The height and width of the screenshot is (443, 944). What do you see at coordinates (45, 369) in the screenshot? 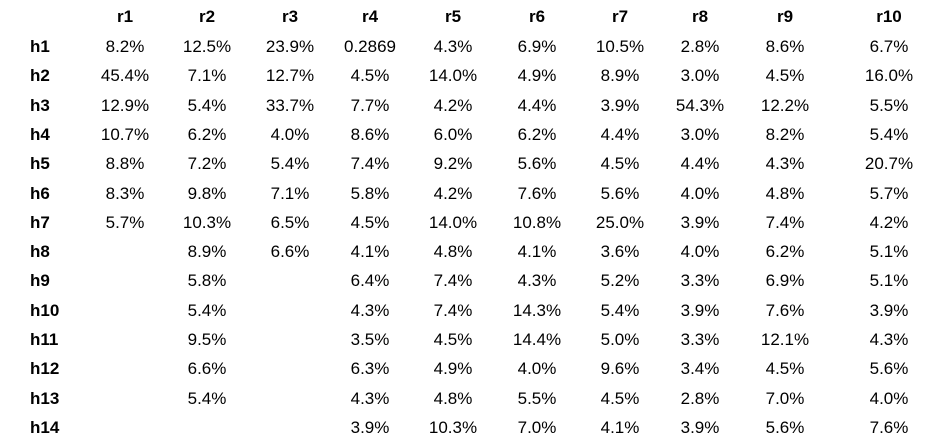
I see `row-header: h12` at bounding box center [45, 369].